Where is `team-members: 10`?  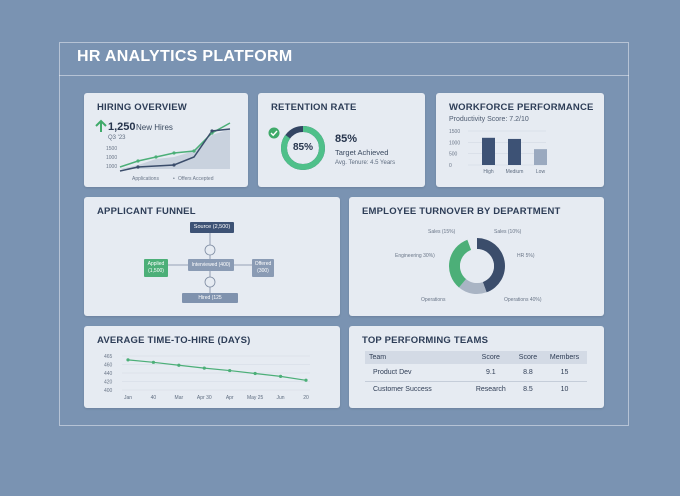
team-members: 10 is located at coordinates (564, 390).